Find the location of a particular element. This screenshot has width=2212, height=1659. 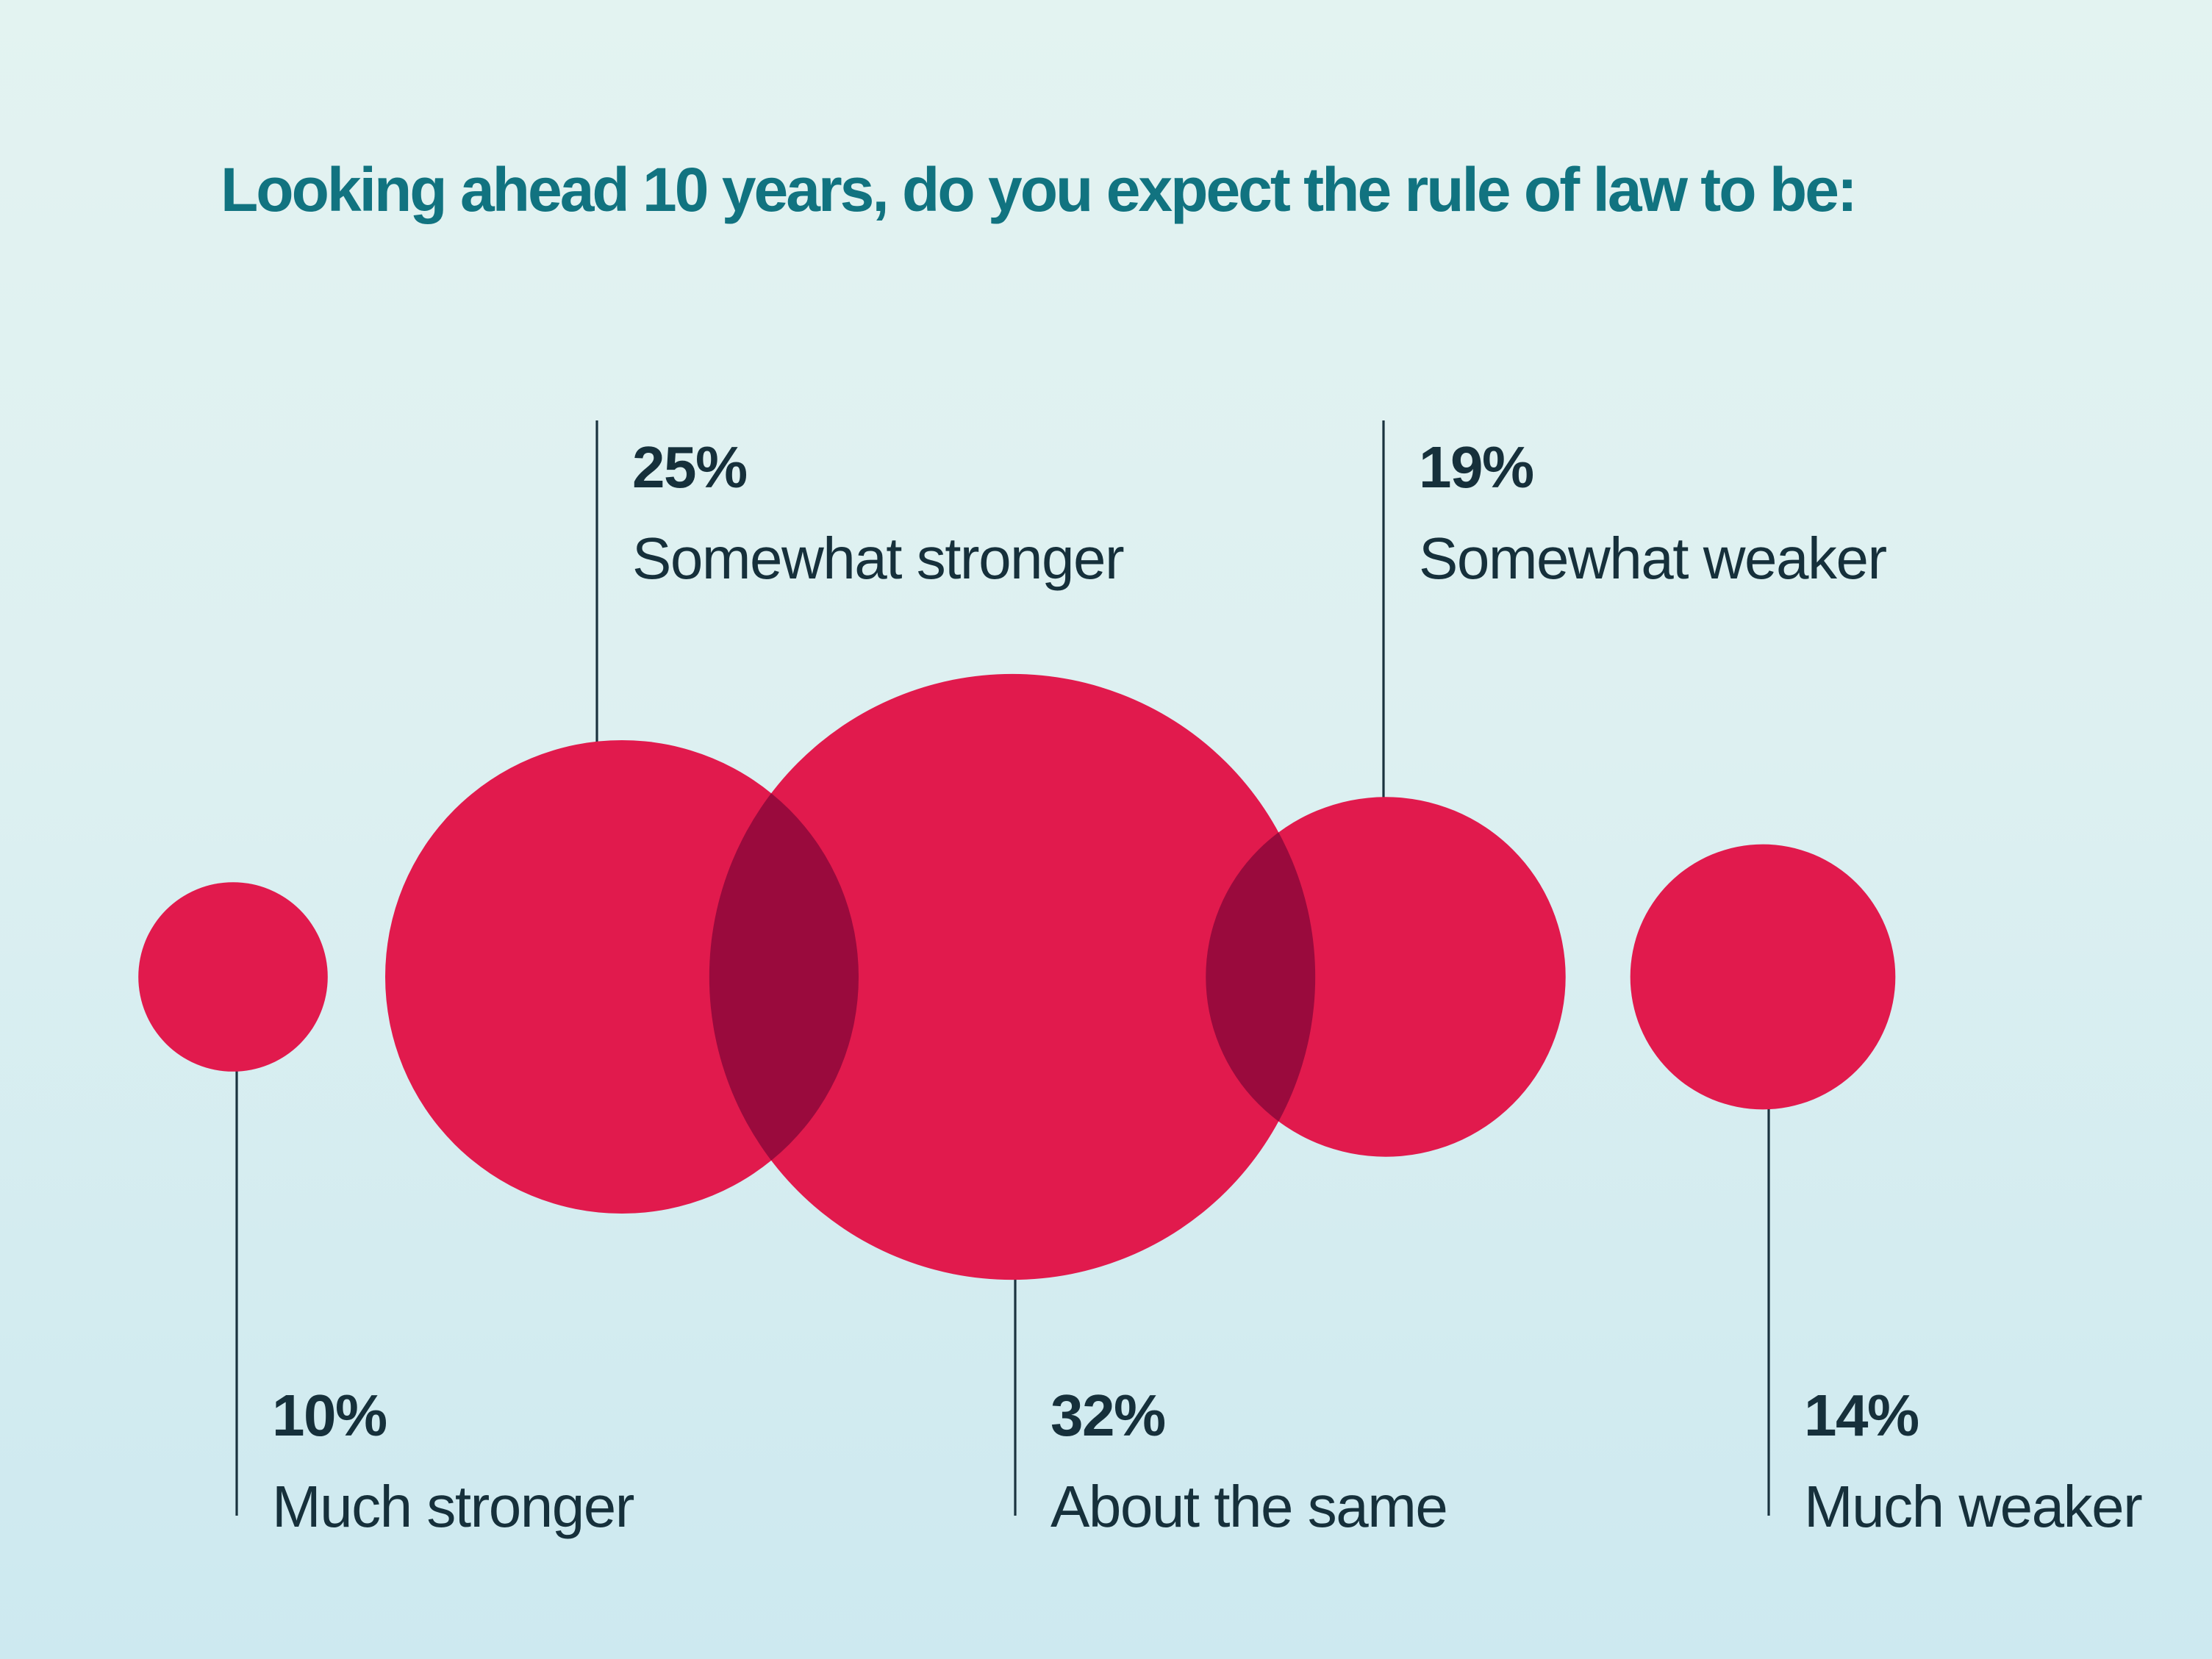

category-label: About the same is located at coordinates (1249, 1506).